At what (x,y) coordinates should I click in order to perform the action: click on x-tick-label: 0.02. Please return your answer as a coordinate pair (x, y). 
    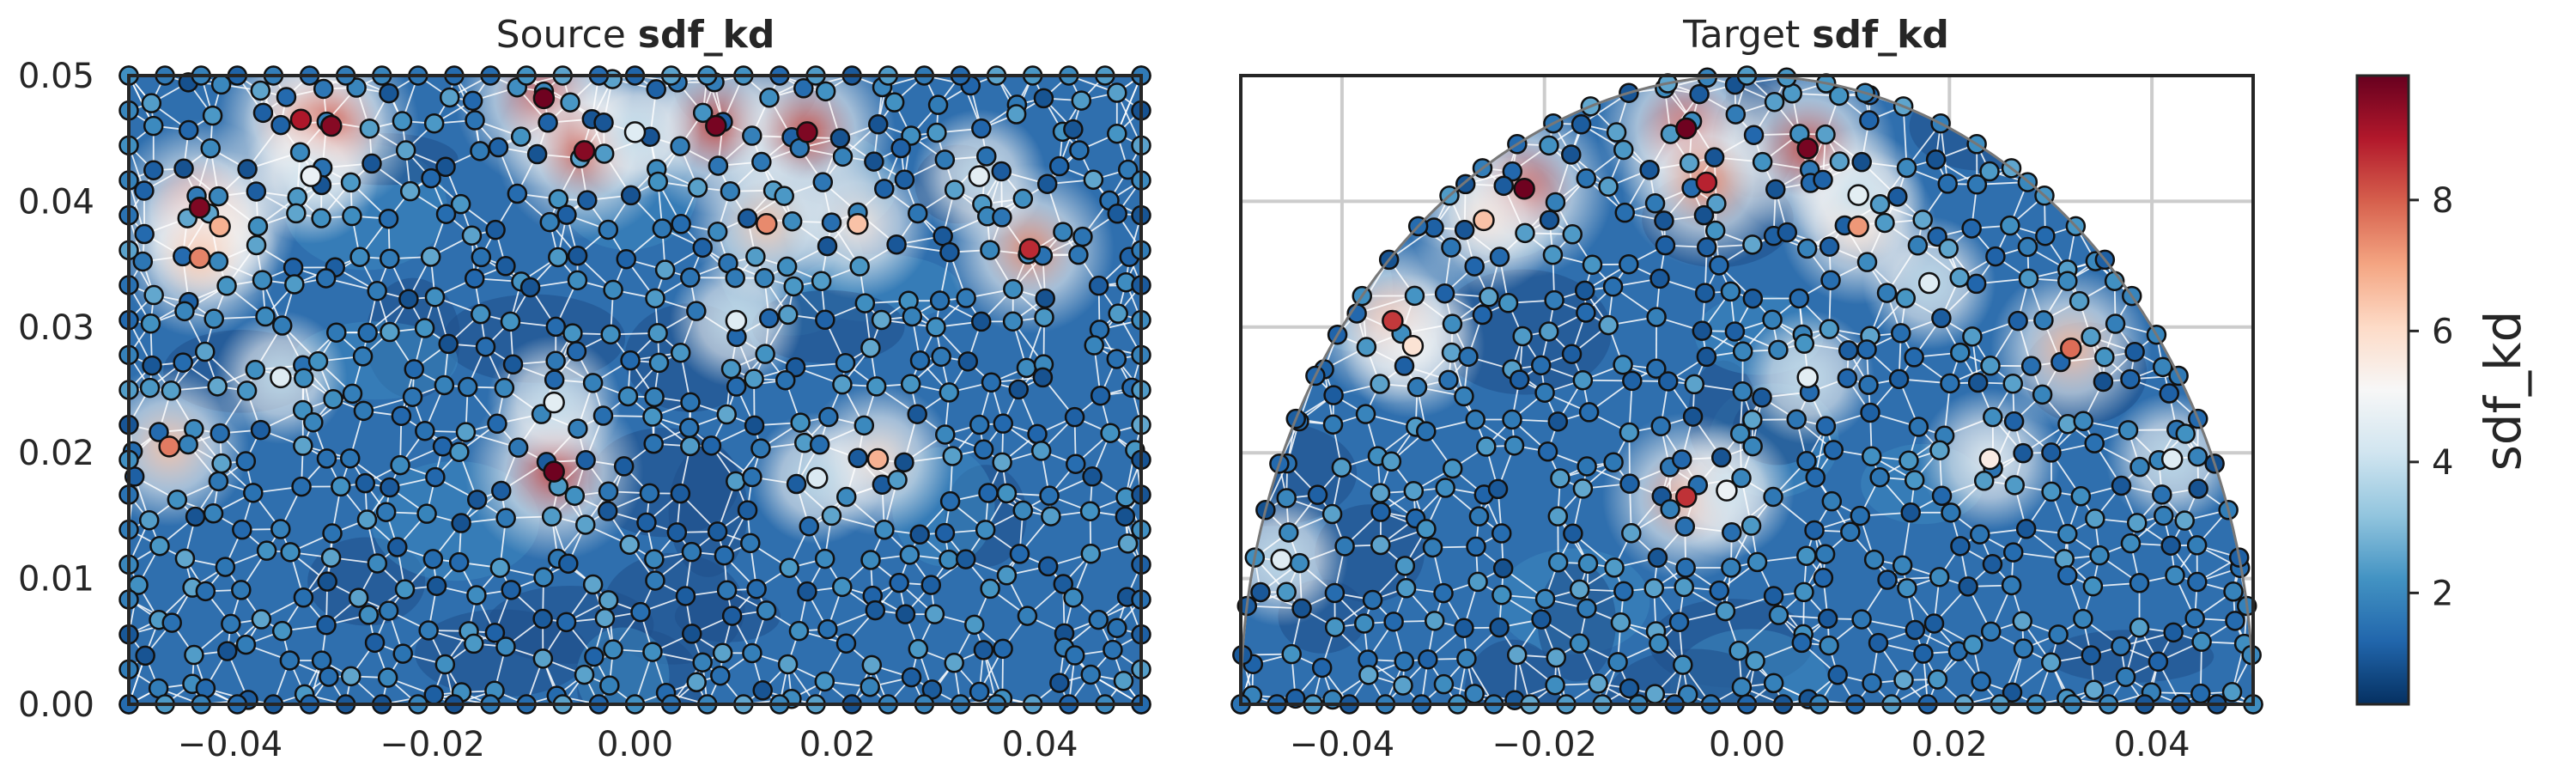
    Looking at the image, I should click on (1950, 745).